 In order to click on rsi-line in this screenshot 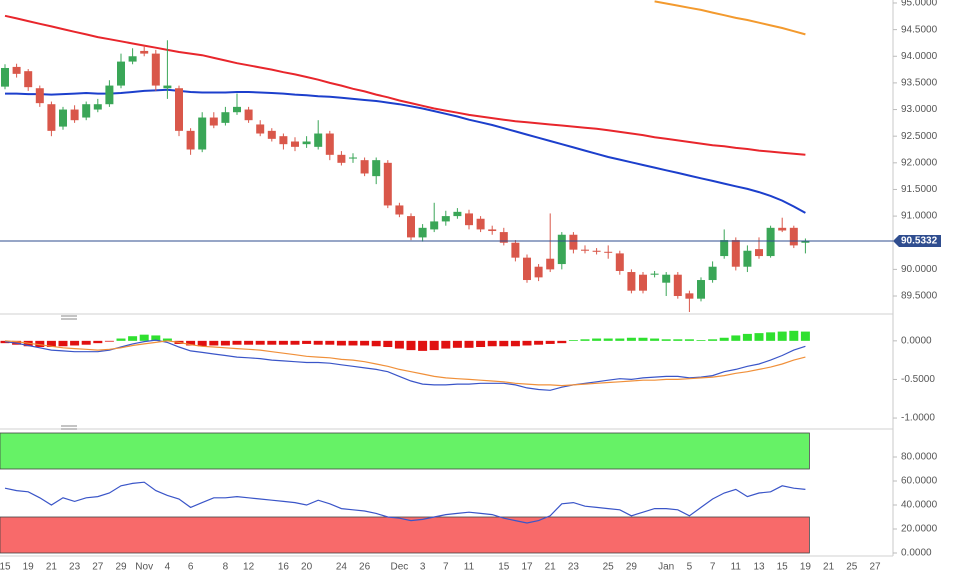, I will do `click(405, 502)`.